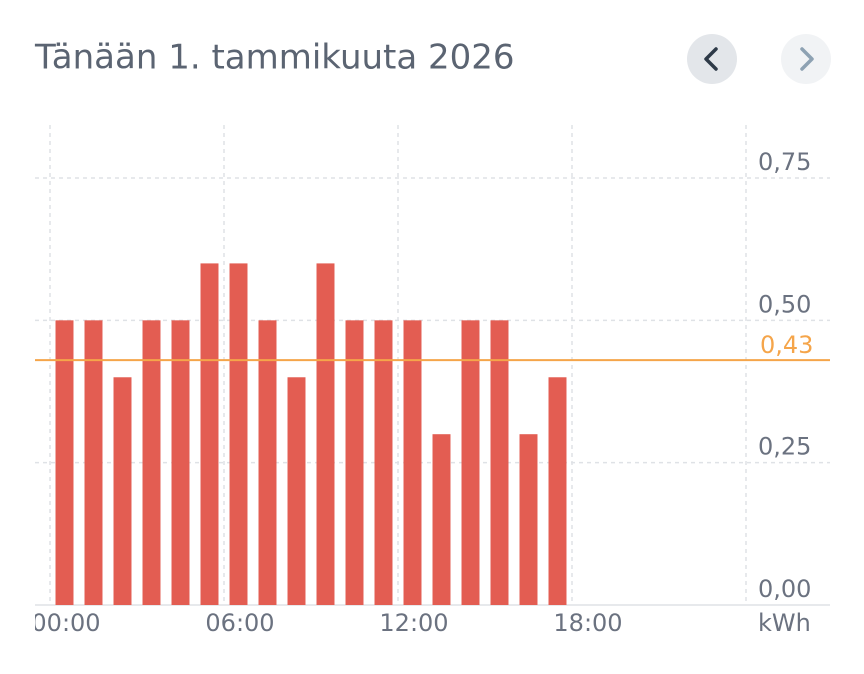  Describe the element at coordinates (327, 623) in the screenshot. I see `x-axis: 00:00 06:00 12:00 18:00` at that location.